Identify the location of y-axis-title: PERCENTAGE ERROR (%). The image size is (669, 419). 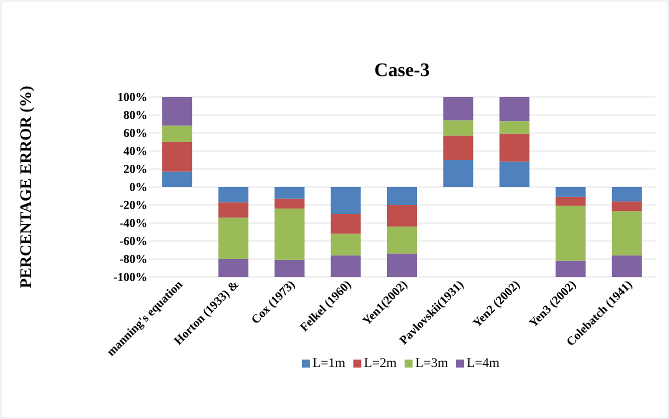
(27, 187).